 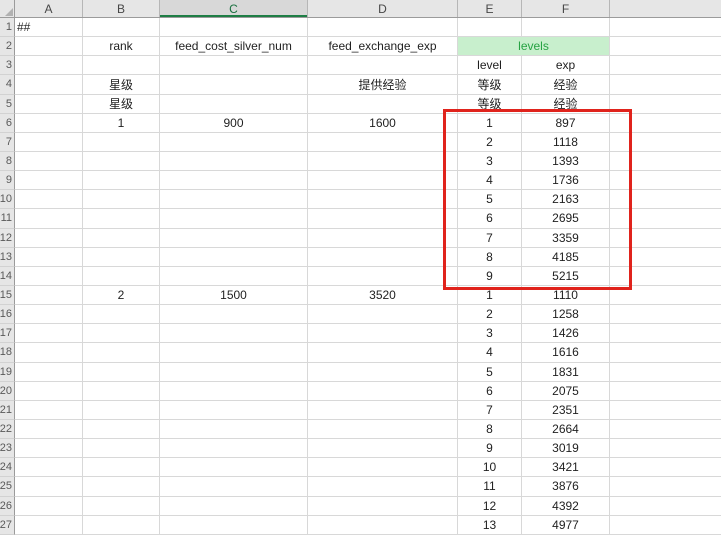 I want to click on row-header-19: 19, so click(x=7, y=372).